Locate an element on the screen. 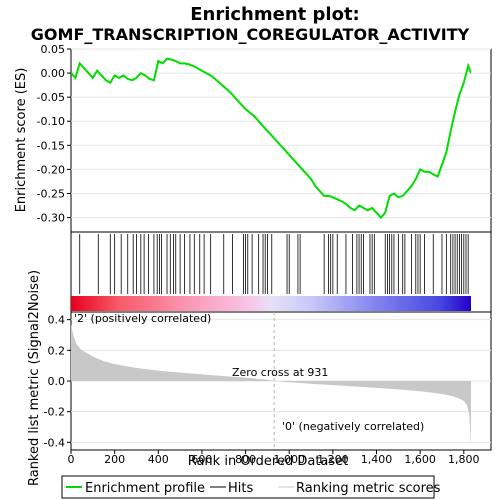 This screenshot has height=500, width=500. es-y-tick-label: 0.05 is located at coordinates (53, 49).